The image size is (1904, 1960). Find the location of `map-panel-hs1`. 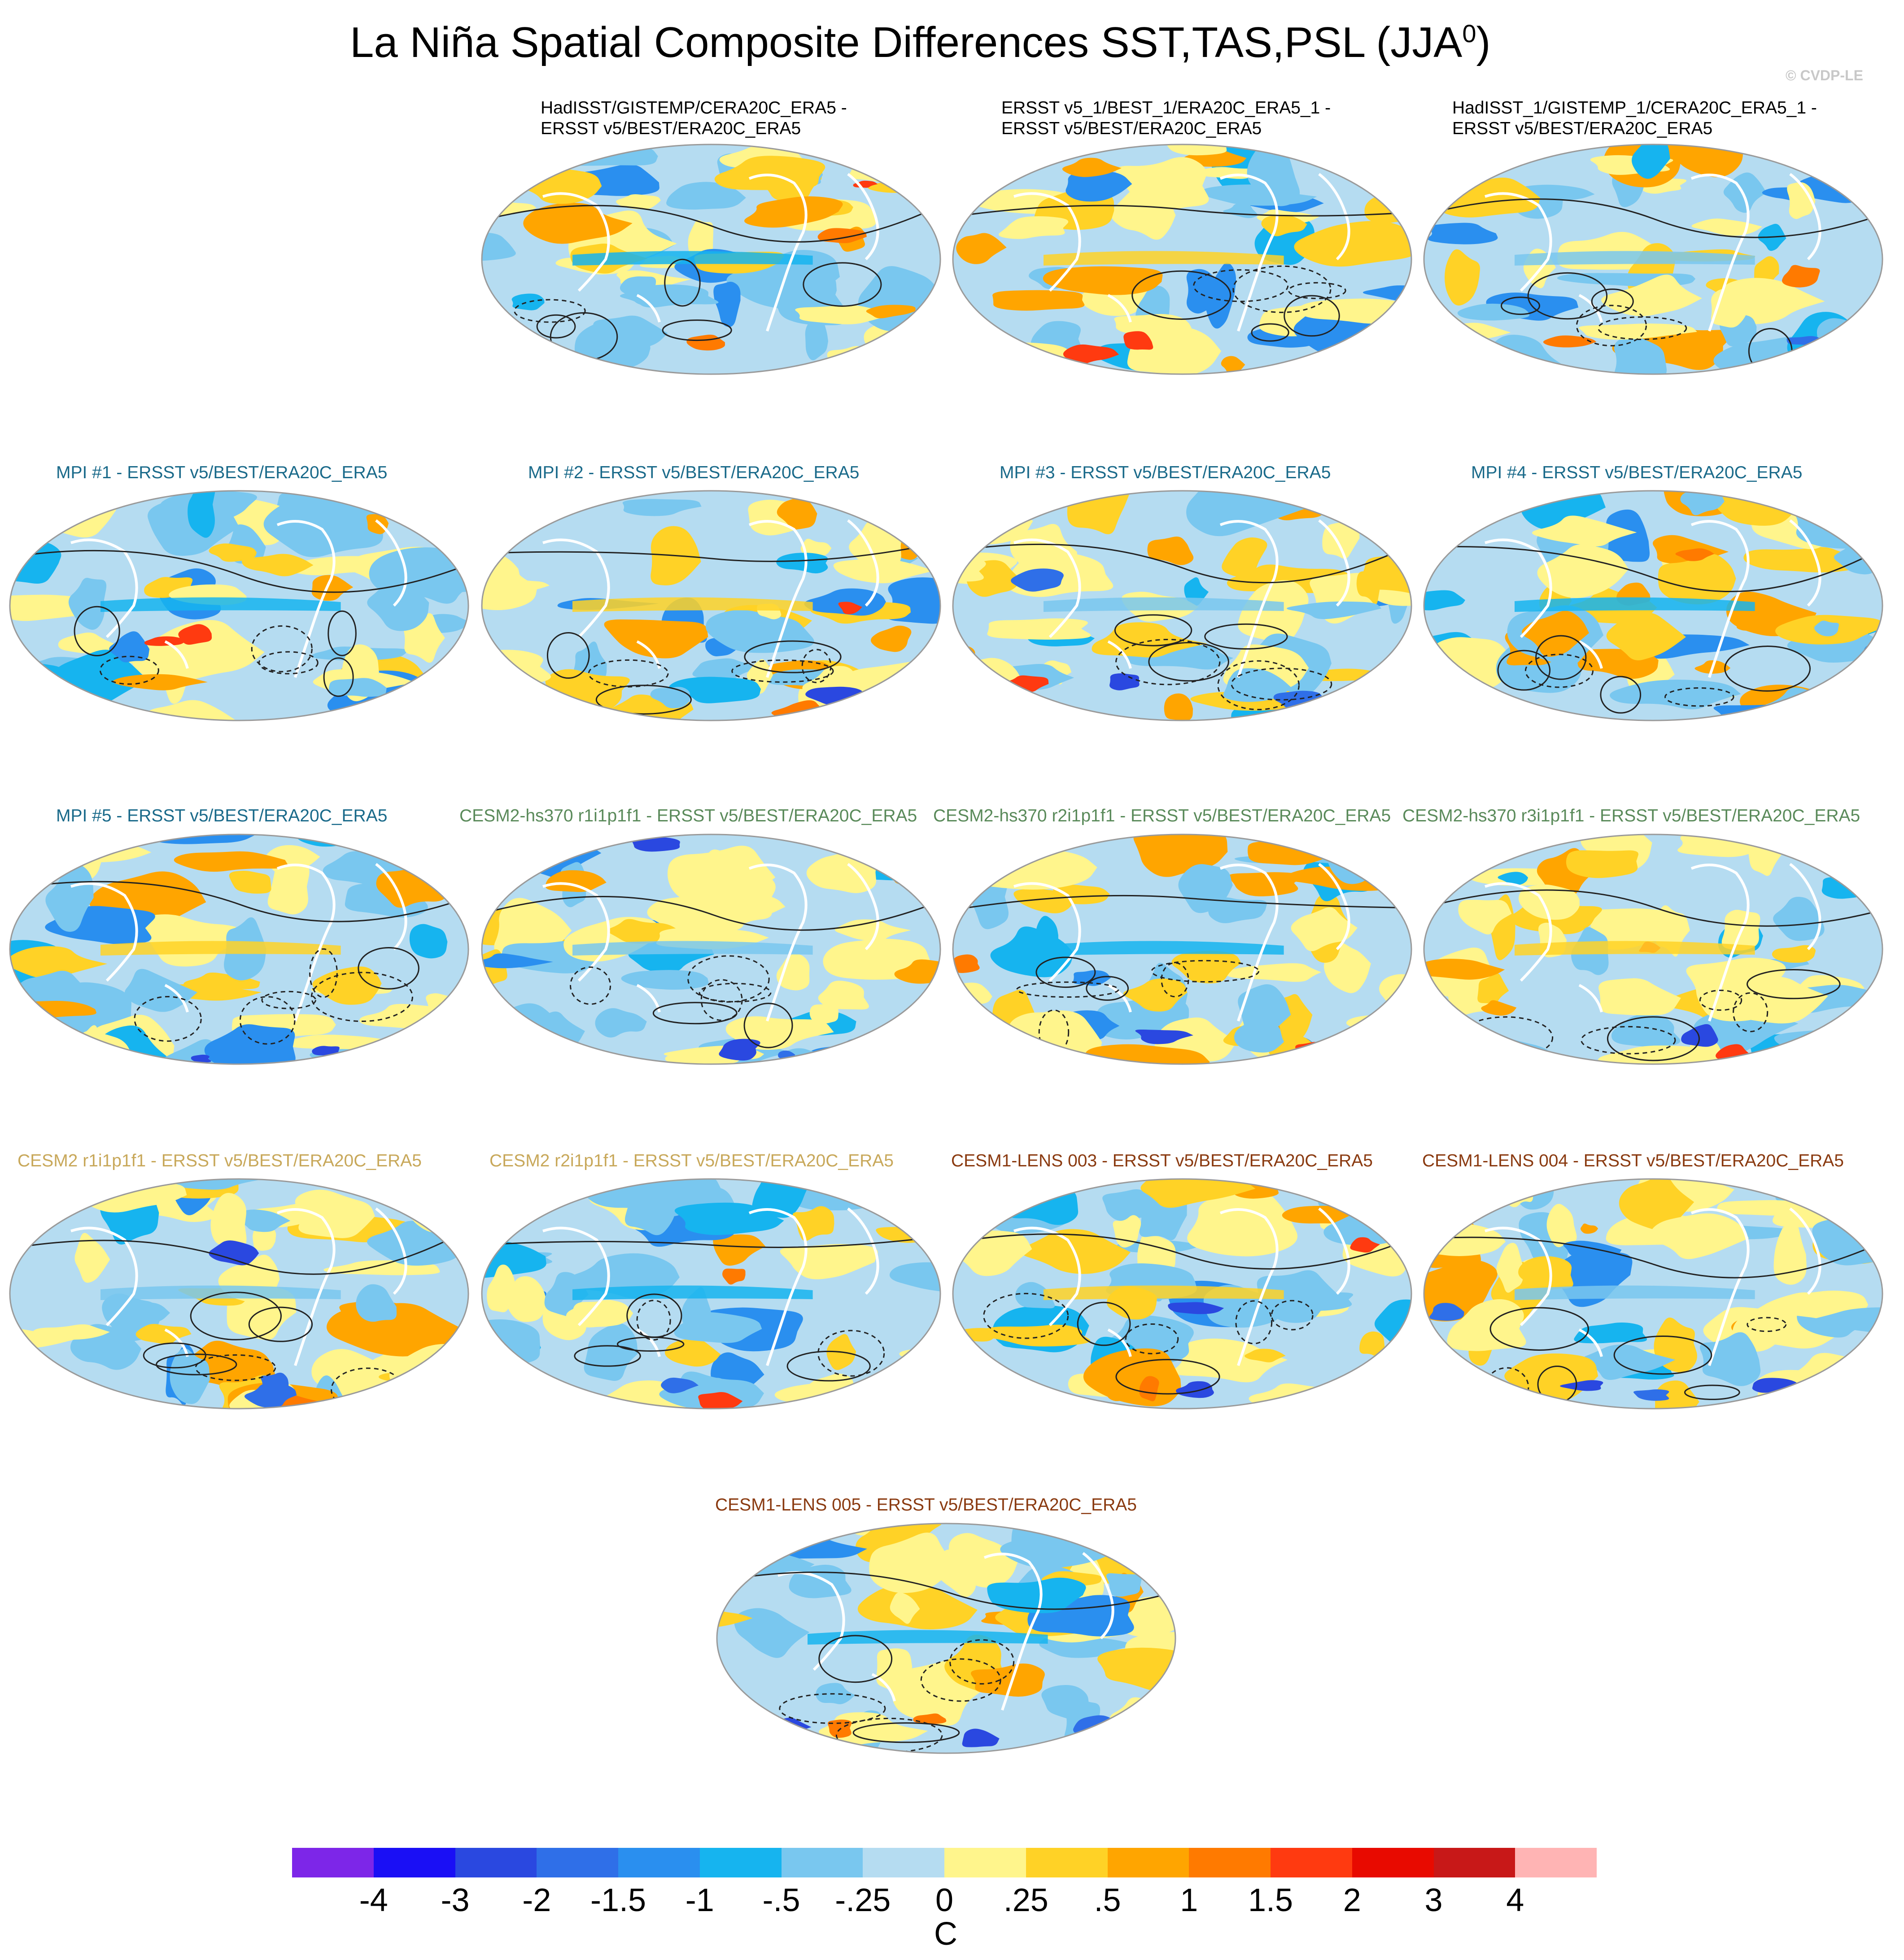

map-panel-hs1 is located at coordinates (711, 949).